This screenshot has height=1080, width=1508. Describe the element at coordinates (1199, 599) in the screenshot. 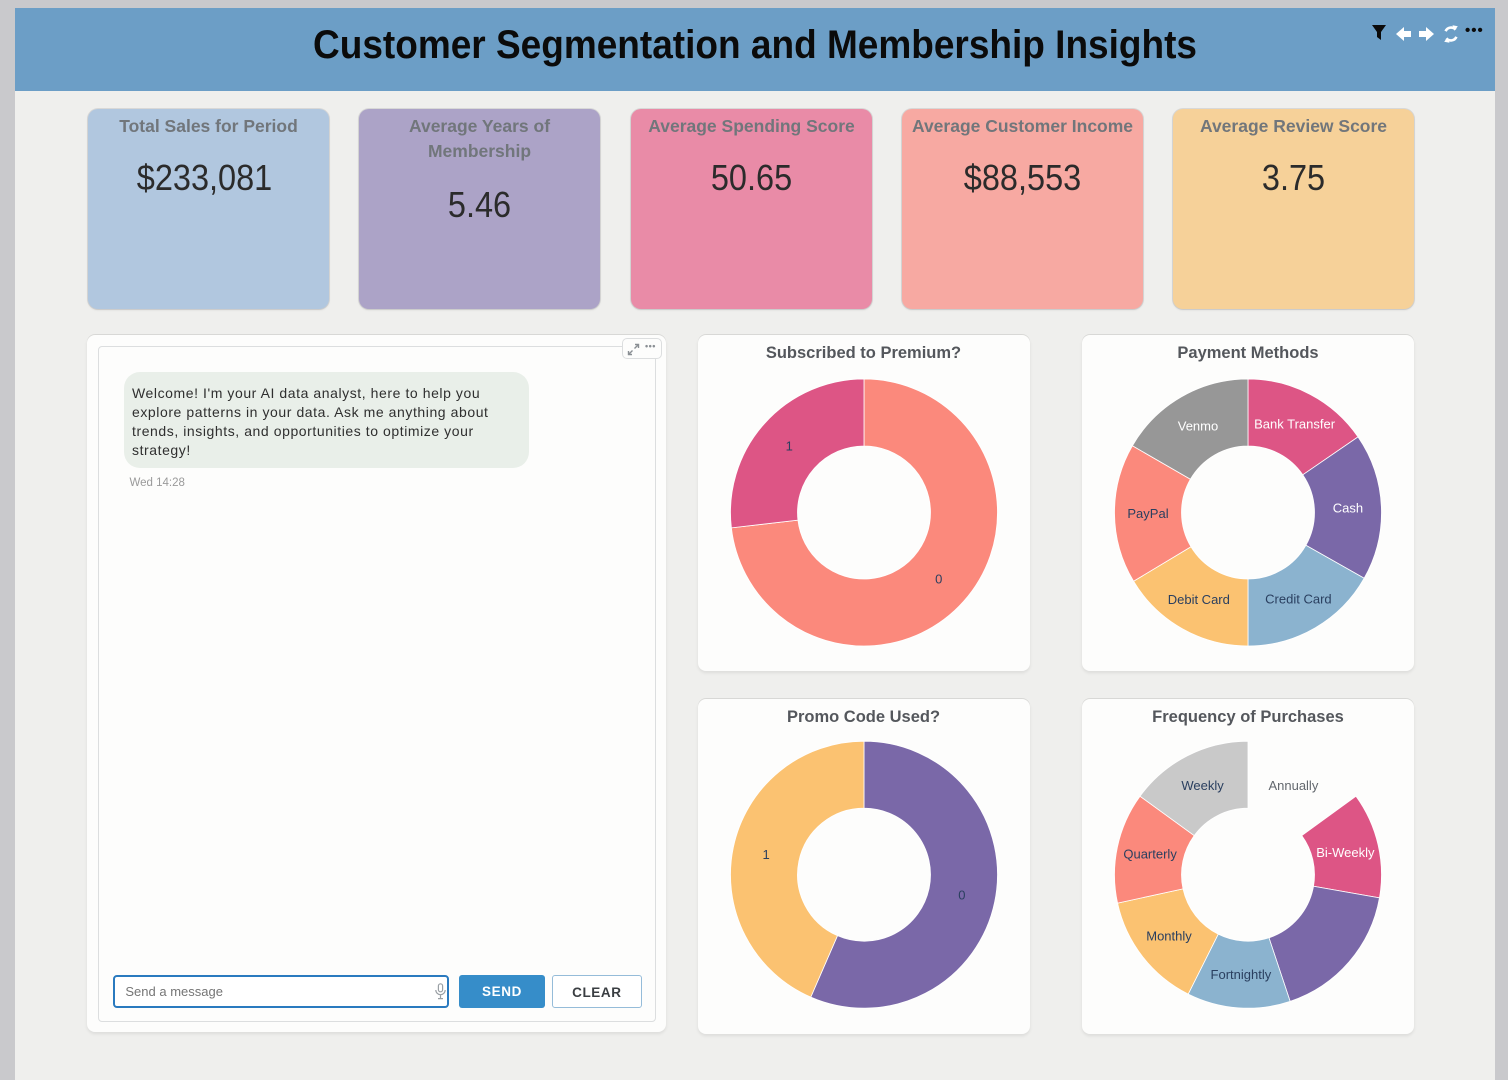

I see `svg-text: Debit Card` at that location.